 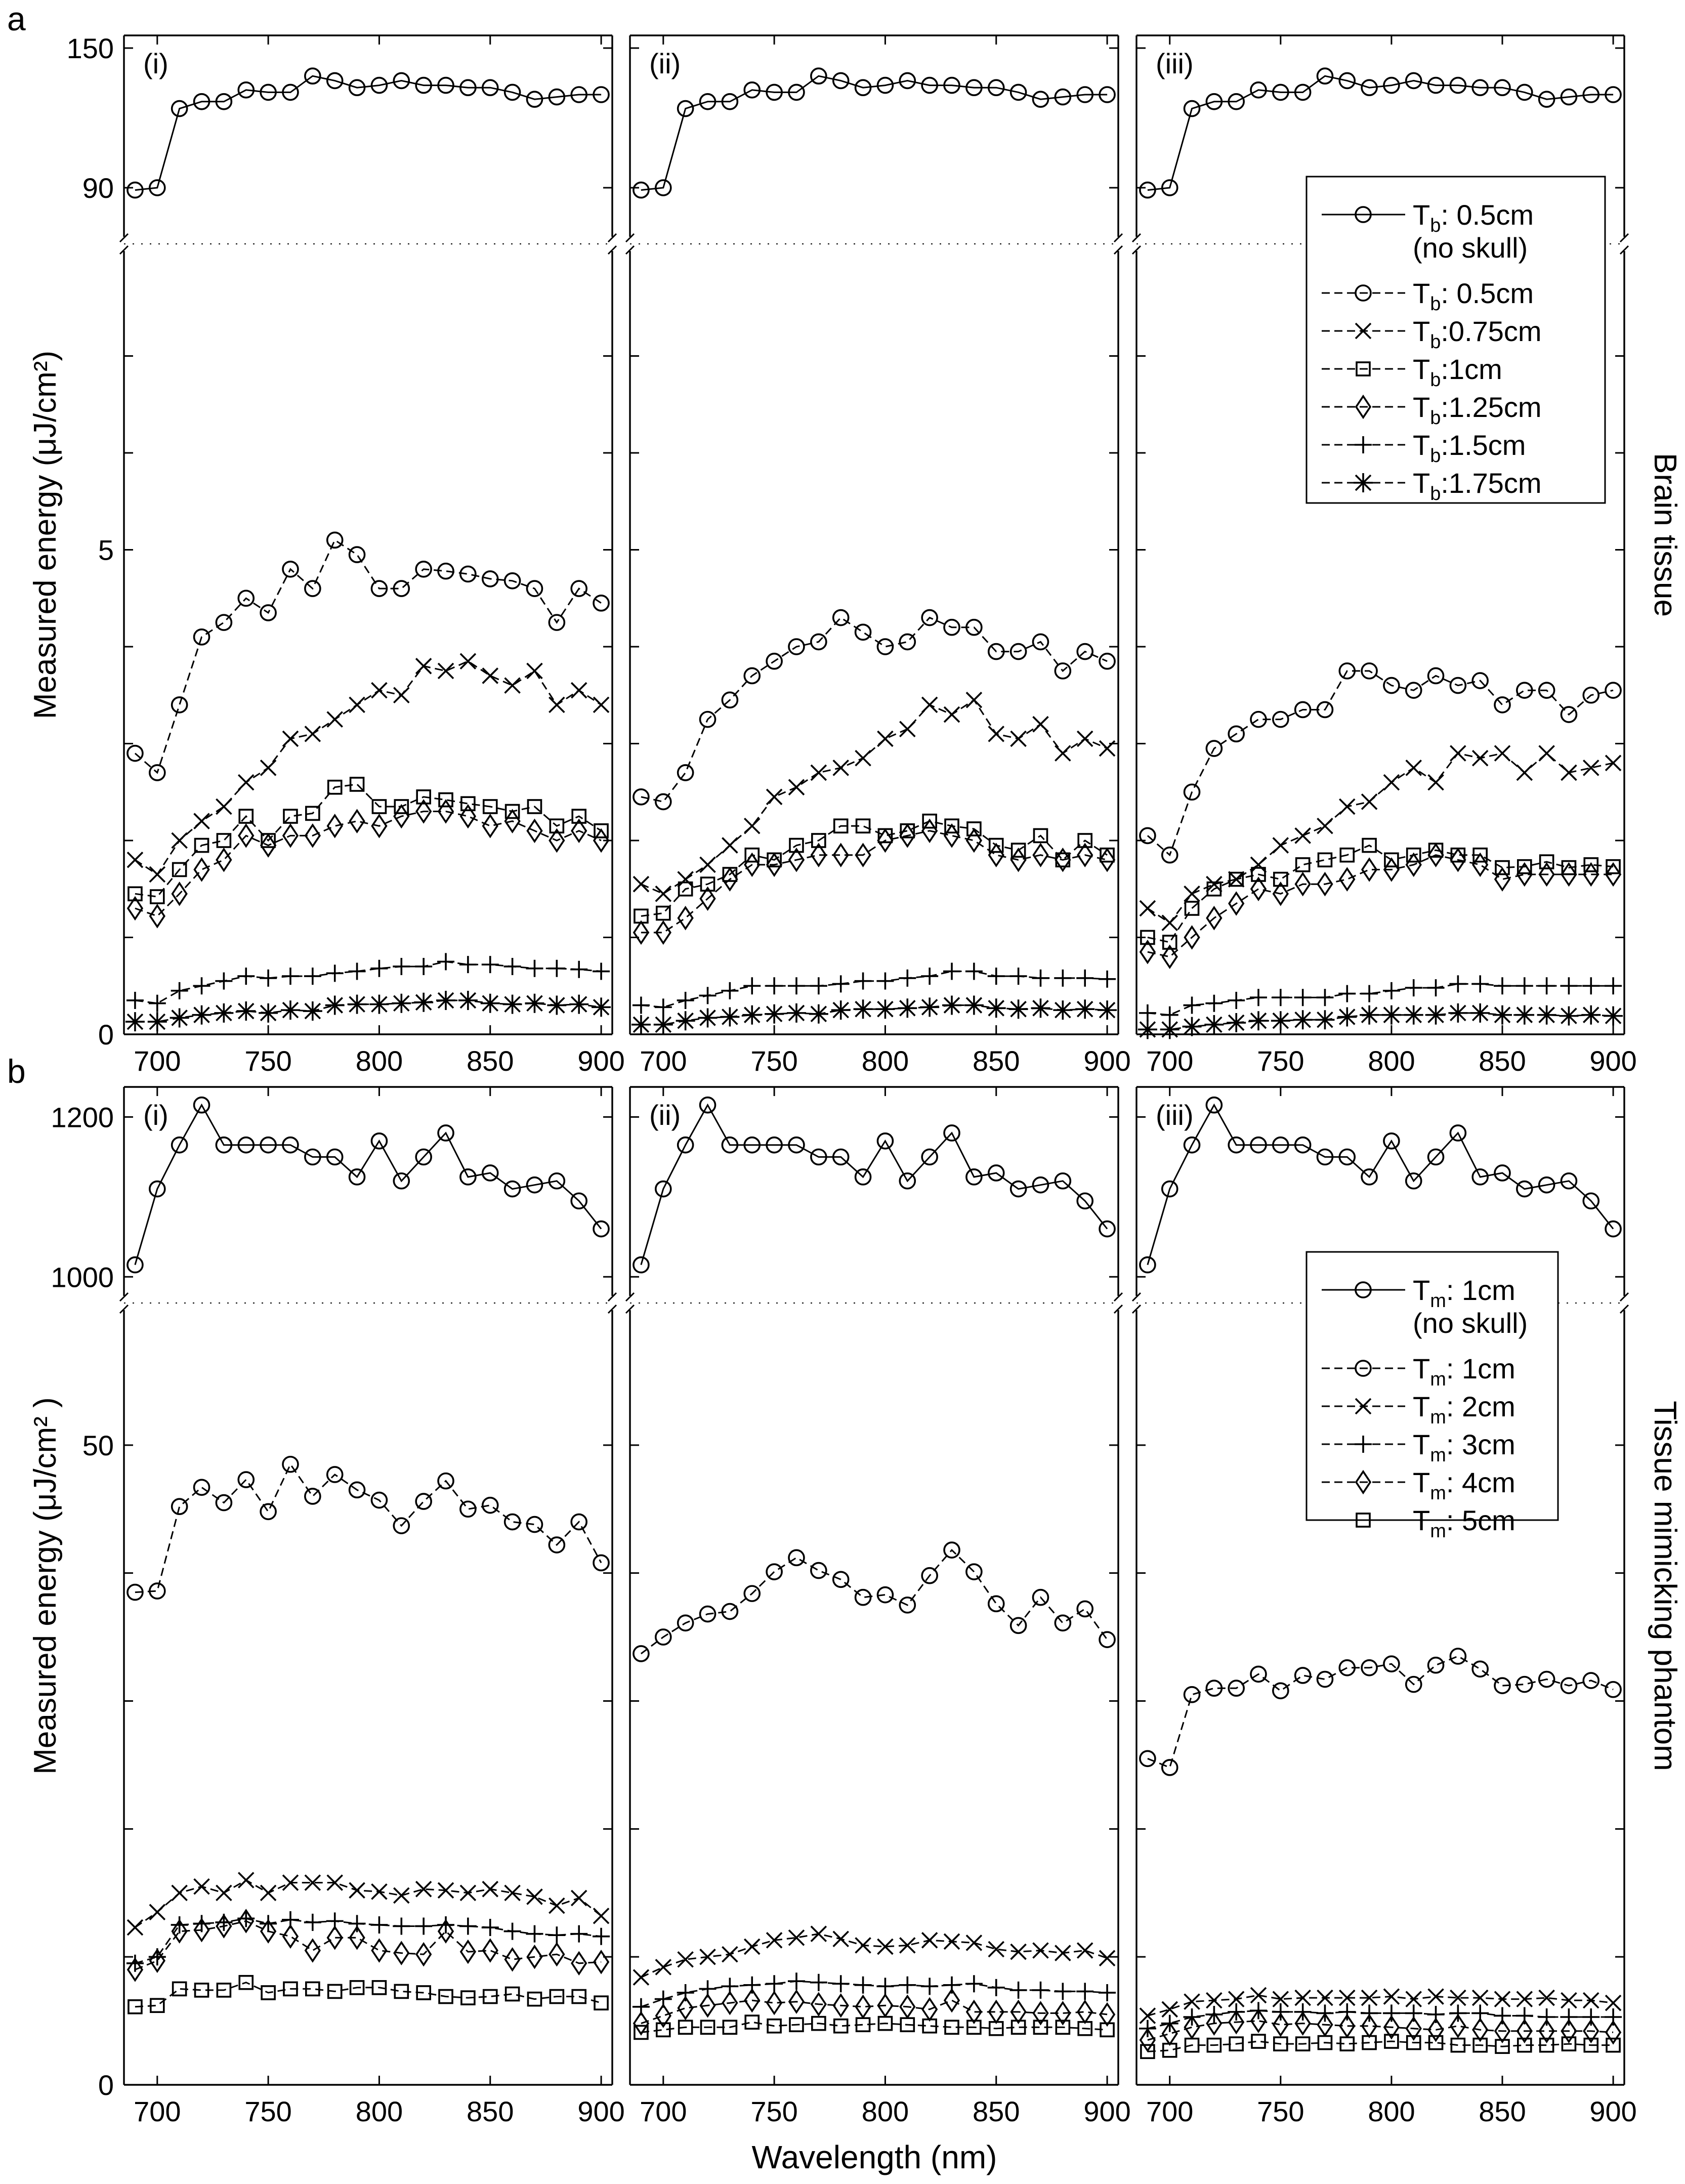 I want to click on x-tick-label: 800, so click(x=885, y=1061).